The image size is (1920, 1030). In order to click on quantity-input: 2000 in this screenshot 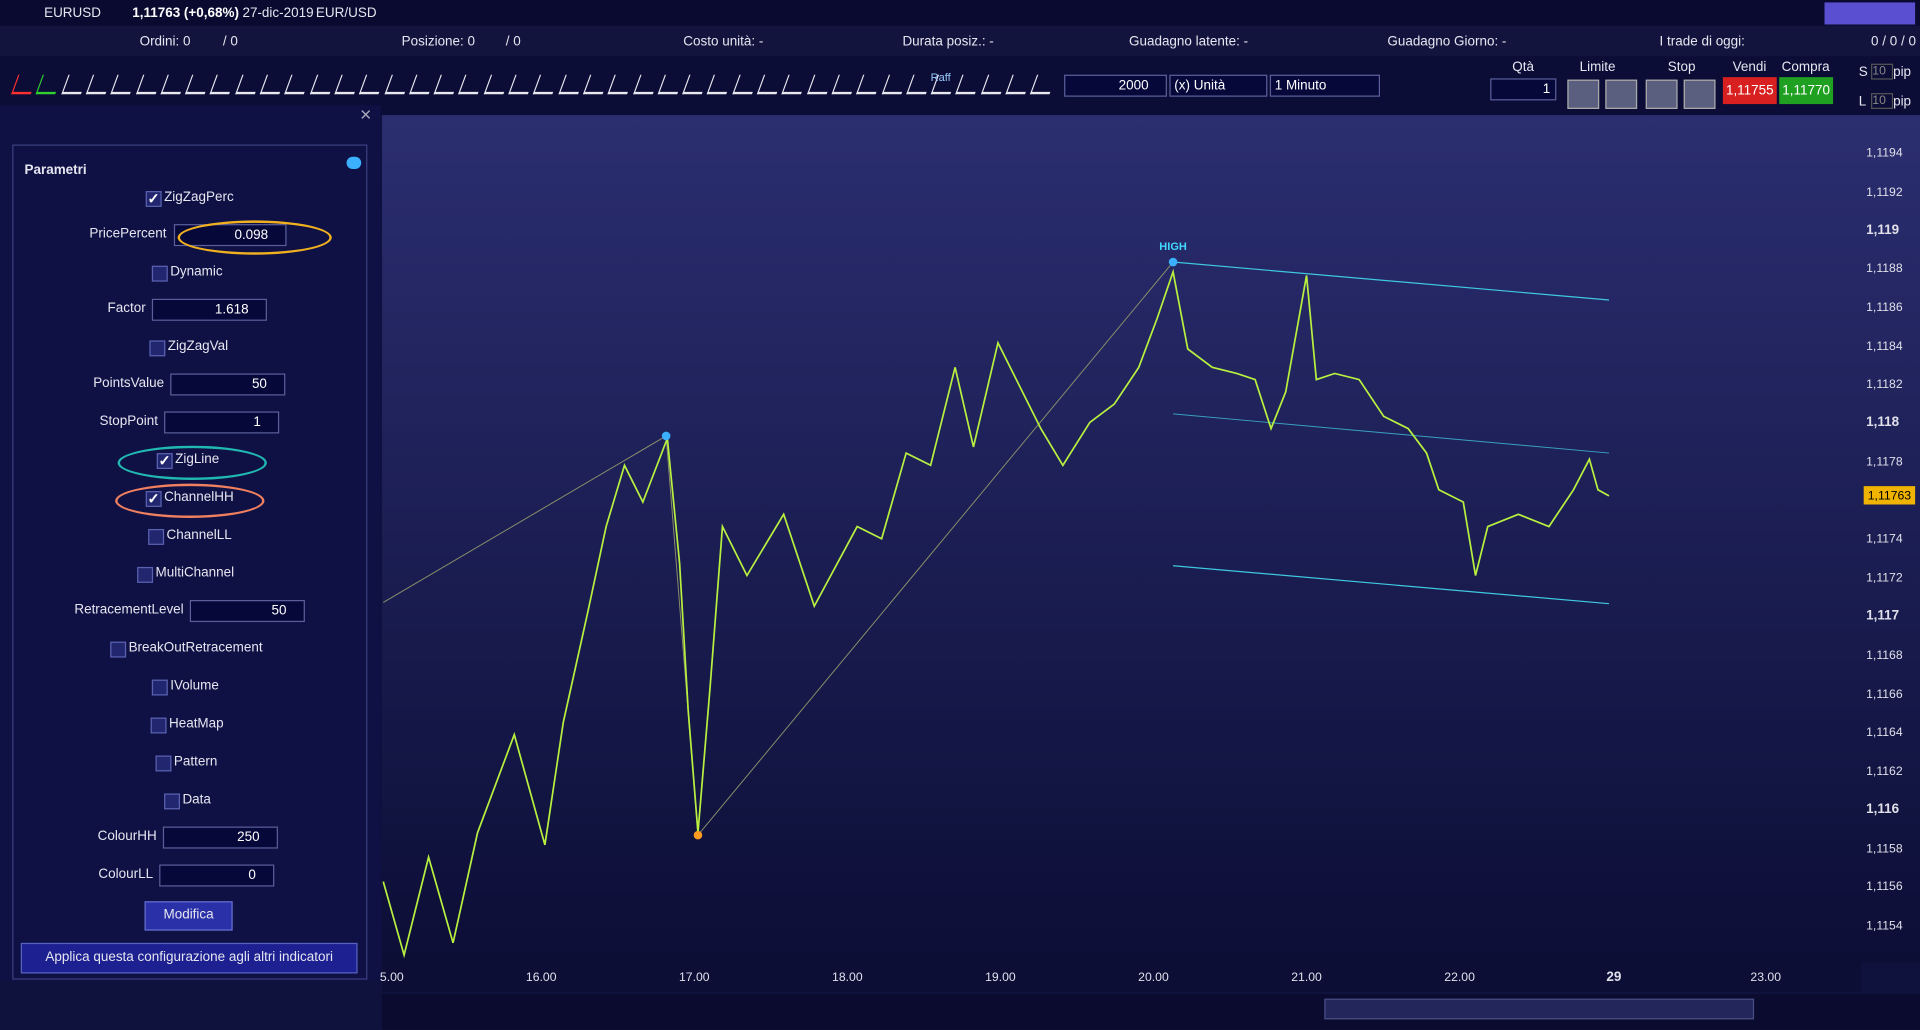, I will do `click(1115, 85)`.